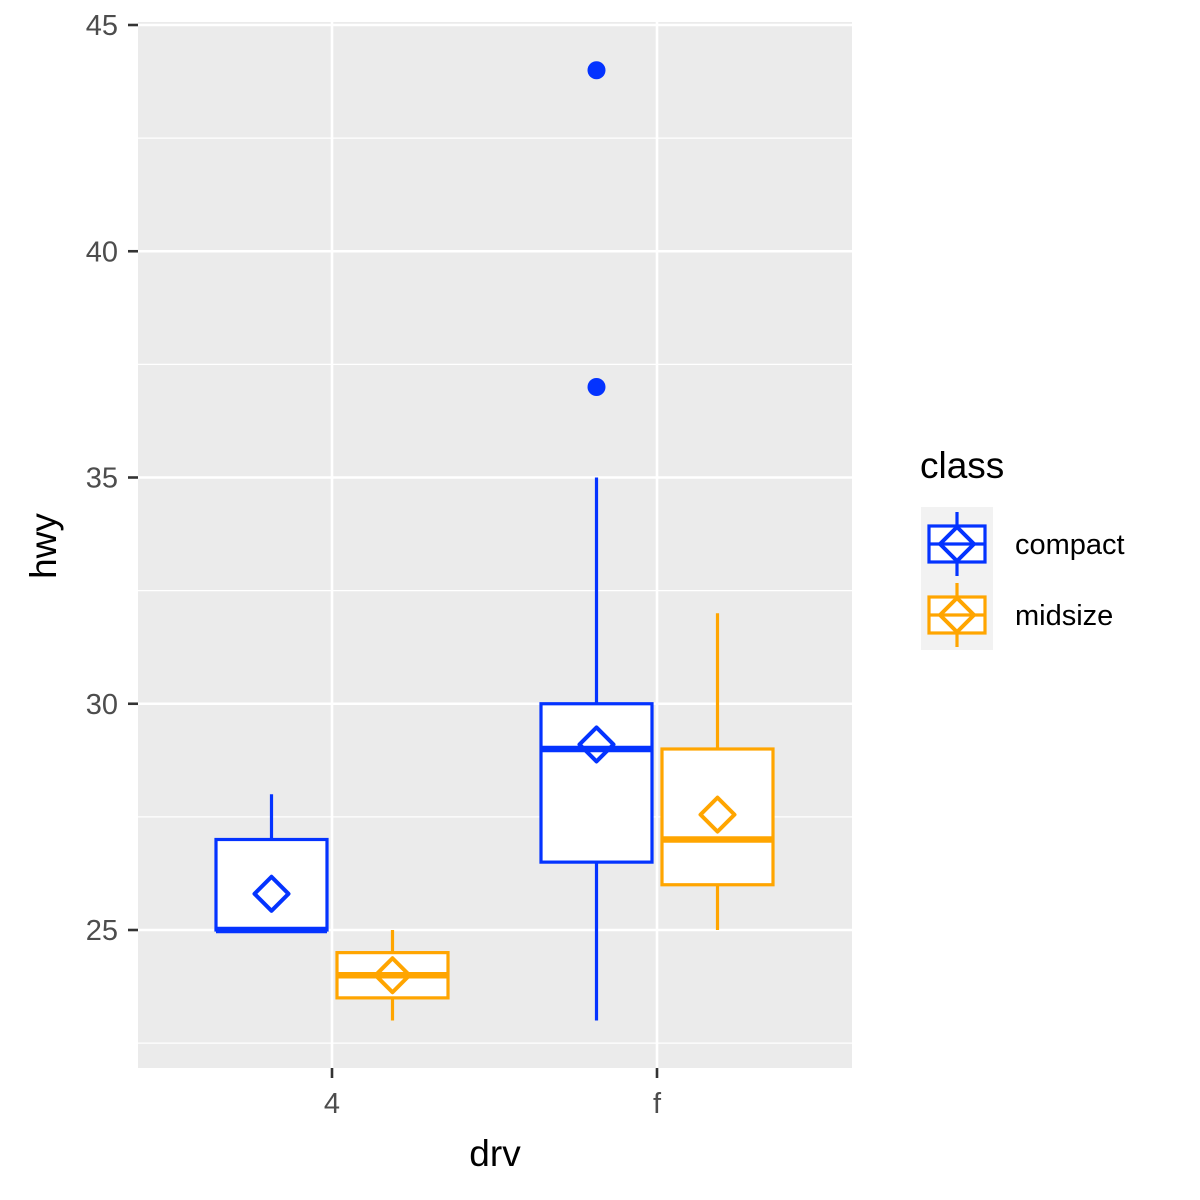 The width and height of the screenshot is (1200, 1200). What do you see at coordinates (1064, 616) in the screenshot?
I see `legend-label: midsize` at bounding box center [1064, 616].